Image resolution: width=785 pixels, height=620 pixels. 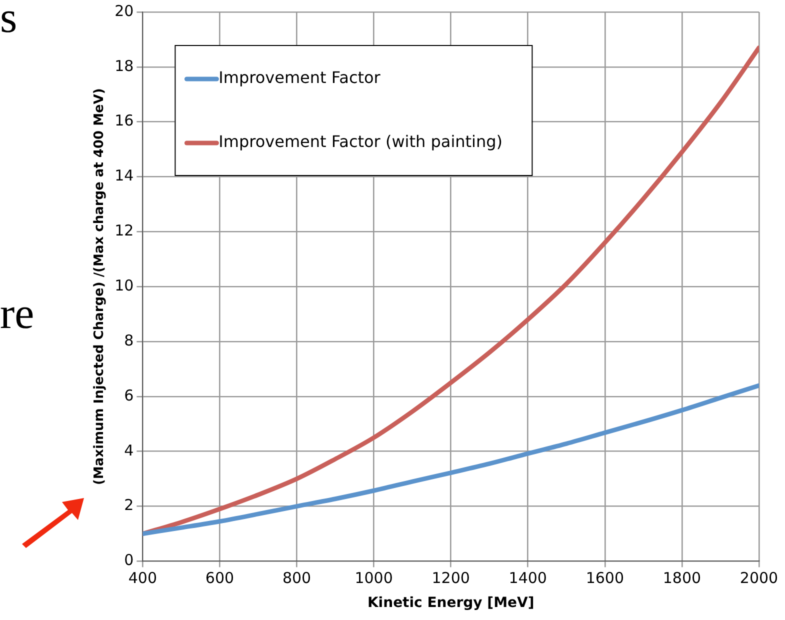 What do you see at coordinates (297, 578) in the screenshot?
I see `x-tick-label: 800` at bounding box center [297, 578].